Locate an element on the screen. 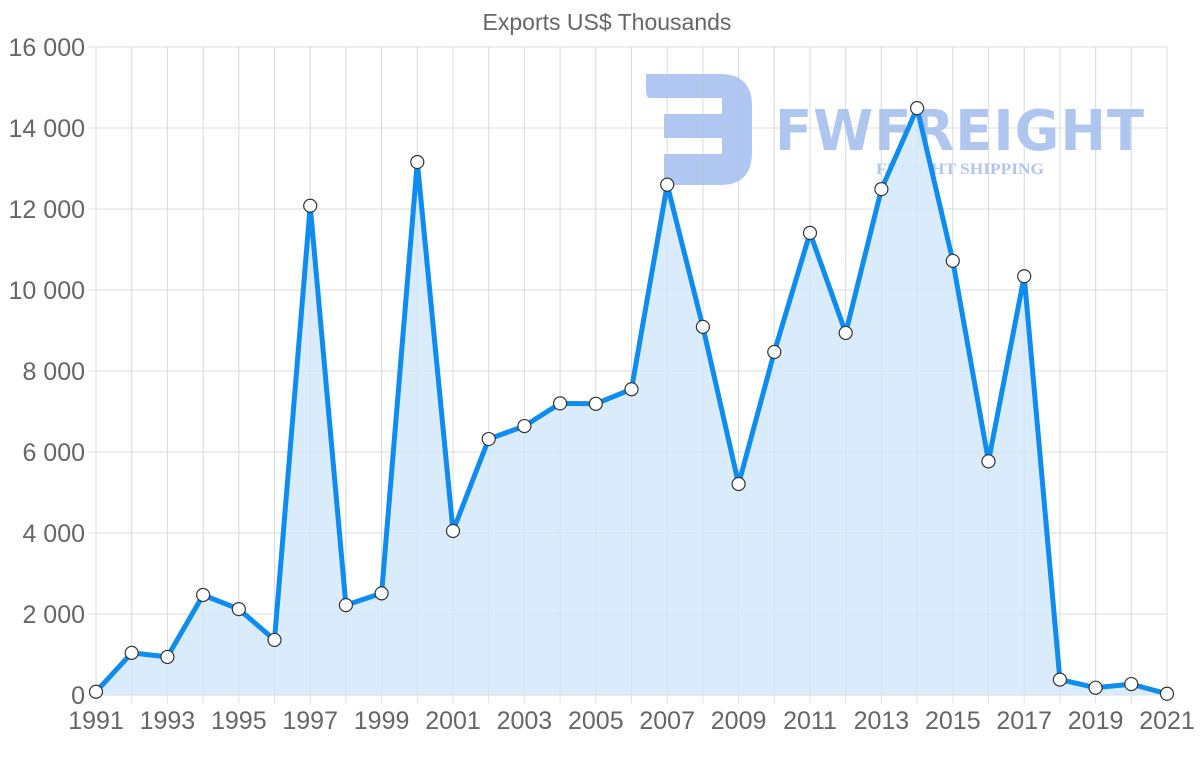 The height and width of the screenshot is (763, 1200). y-tick-label: 12 000 is located at coordinates (47, 210).